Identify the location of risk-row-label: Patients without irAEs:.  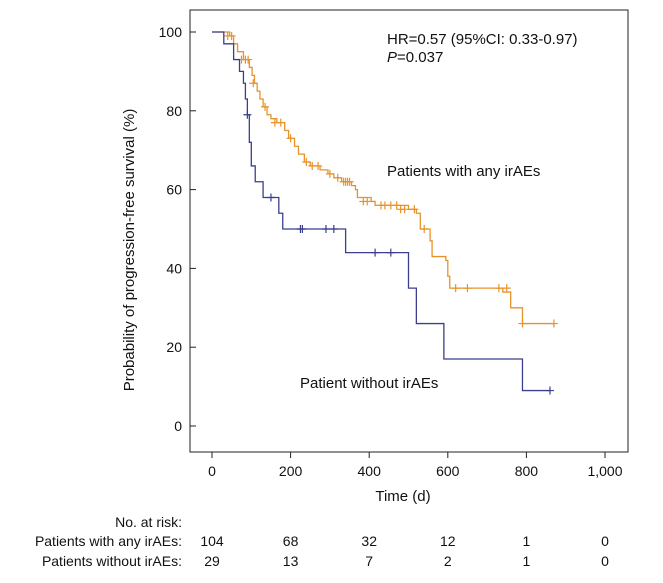
(112, 561).